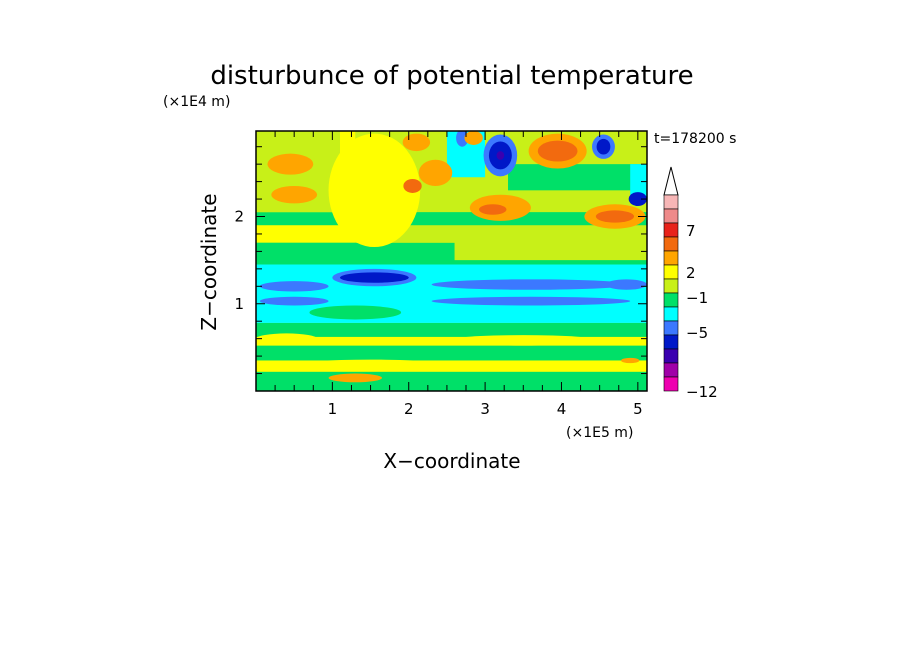 The width and height of the screenshot is (904, 654). I want to click on x-tick-label: 3, so click(485, 409).